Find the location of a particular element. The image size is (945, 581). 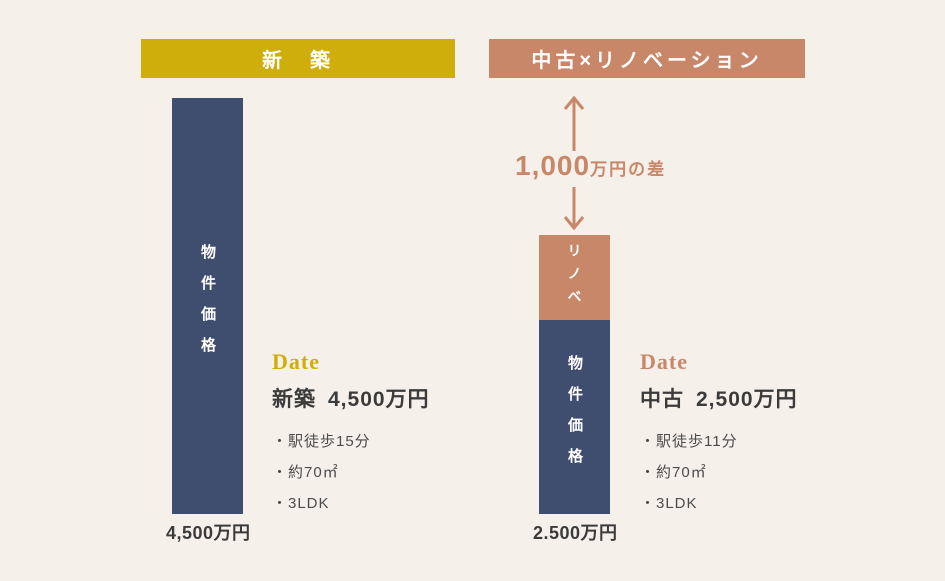

bar-renovation: リノベ is located at coordinates (574, 277).